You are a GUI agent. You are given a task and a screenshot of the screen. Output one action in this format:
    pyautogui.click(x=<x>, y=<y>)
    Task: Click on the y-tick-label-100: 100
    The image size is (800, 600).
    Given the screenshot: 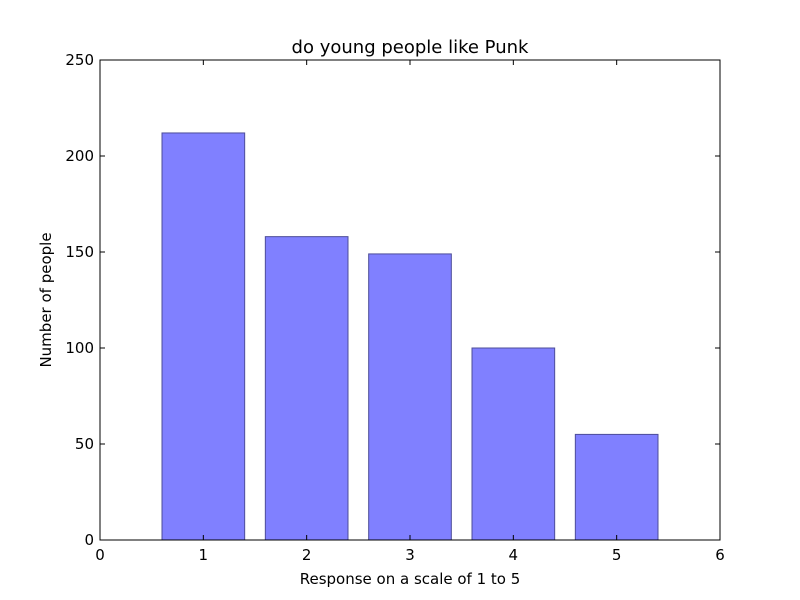 What is the action you would take?
    pyautogui.click(x=79, y=348)
    